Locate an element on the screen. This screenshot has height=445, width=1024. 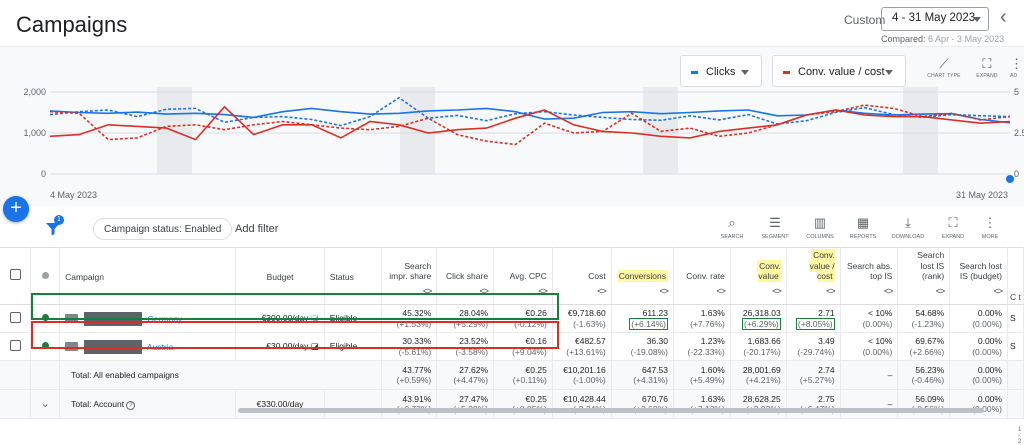
cell-delta: (-29.74%) is located at coordinates (816, 351).